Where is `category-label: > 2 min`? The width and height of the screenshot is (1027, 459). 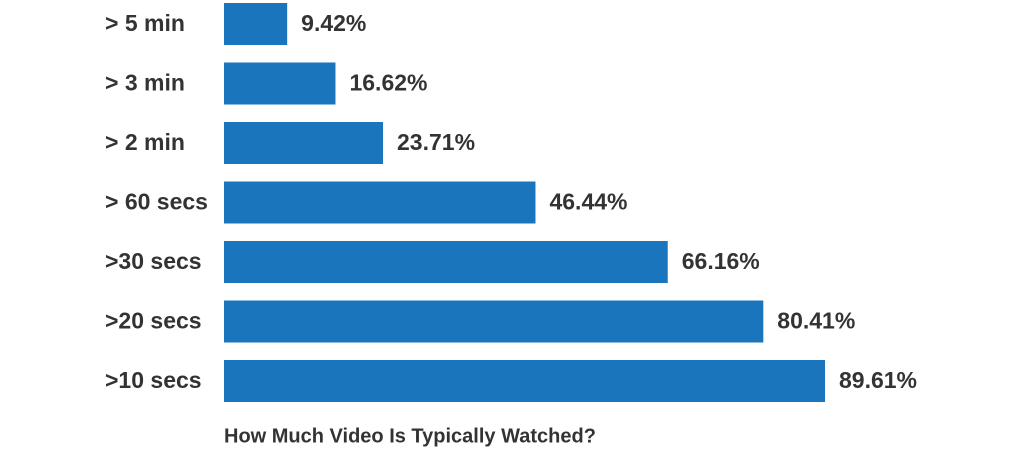
category-label: > 2 min is located at coordinates (145, 142).